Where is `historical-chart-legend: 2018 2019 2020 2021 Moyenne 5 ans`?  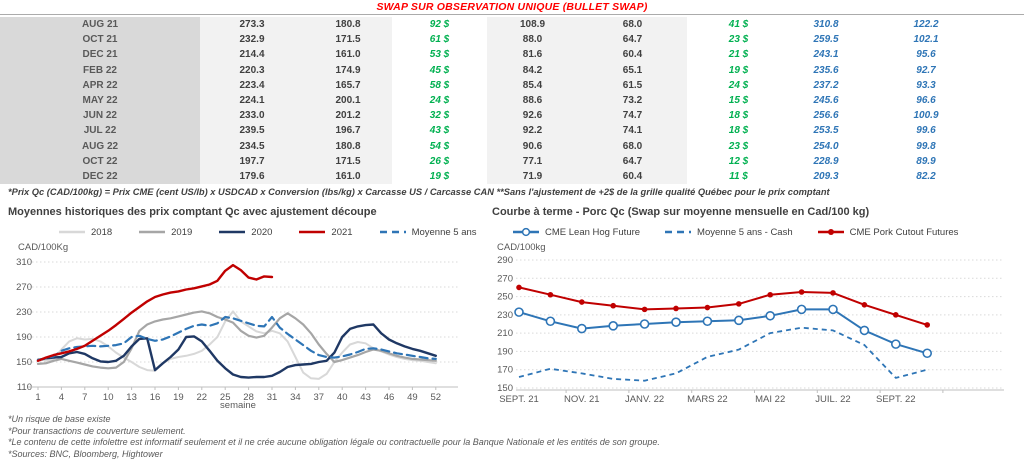
historical-chart-legend: 2018 2019 2020 2021 Moyenne 5 ans is located at coordinates (267, 232).